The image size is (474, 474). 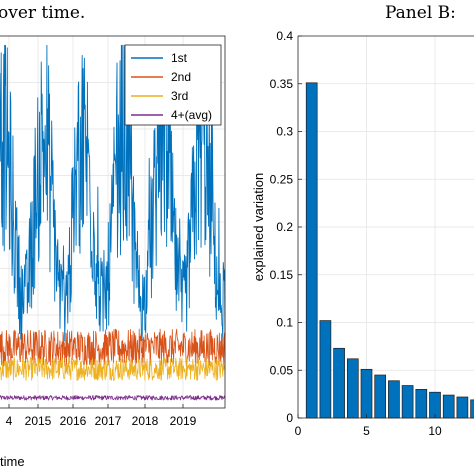 I want to click on panel-b-y-tick-label: 0.1, so click(x=284, y=323).